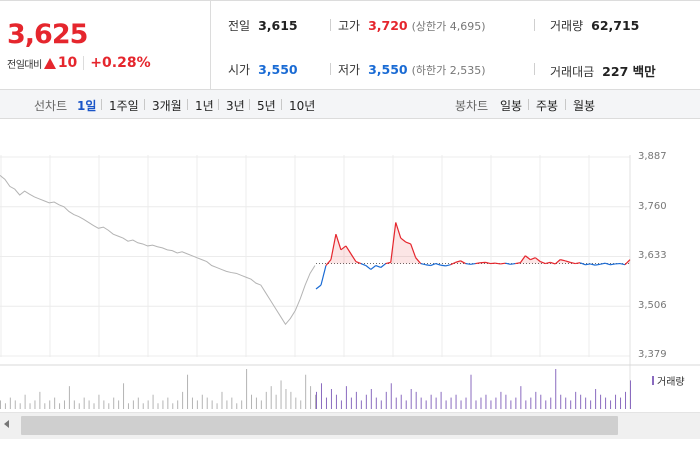 This screenshot has width=700, height=450. I want to click on scroll-thumb, so click(319, 425).